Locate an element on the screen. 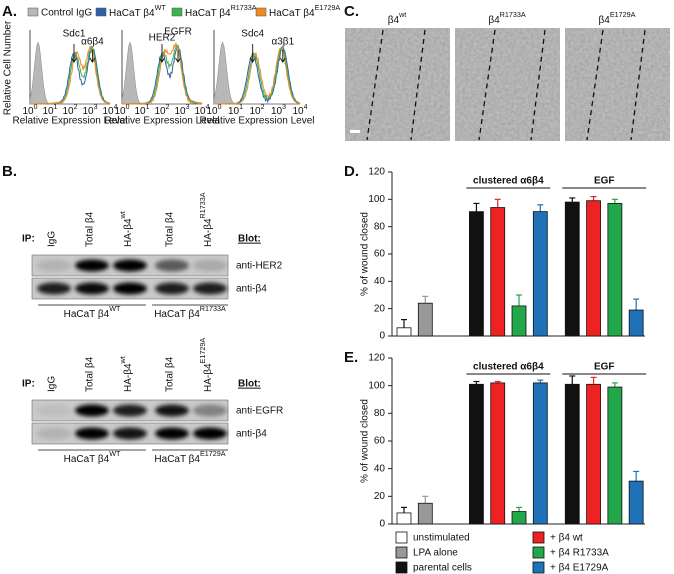 The height and width of the screenshot is (574, 674). x-tick-label: 10² is located at coordinates (256, 110).